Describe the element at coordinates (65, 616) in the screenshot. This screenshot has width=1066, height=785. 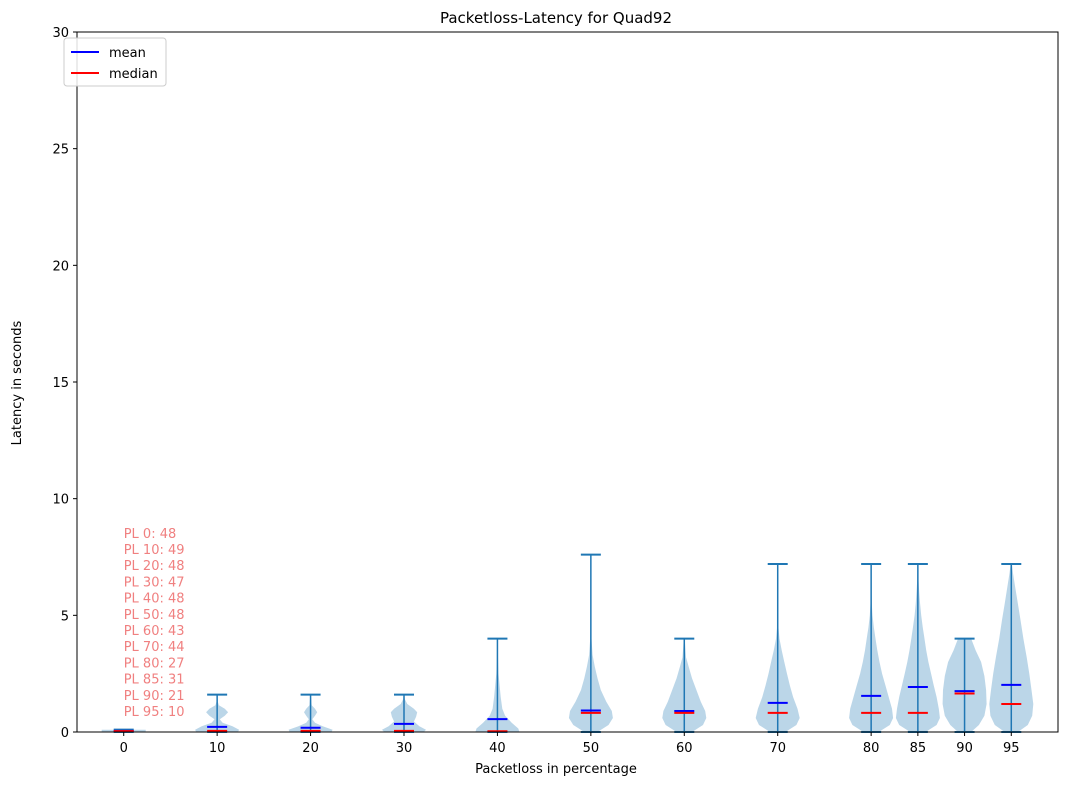
I see `y-tick-label-5: 5` at that location.